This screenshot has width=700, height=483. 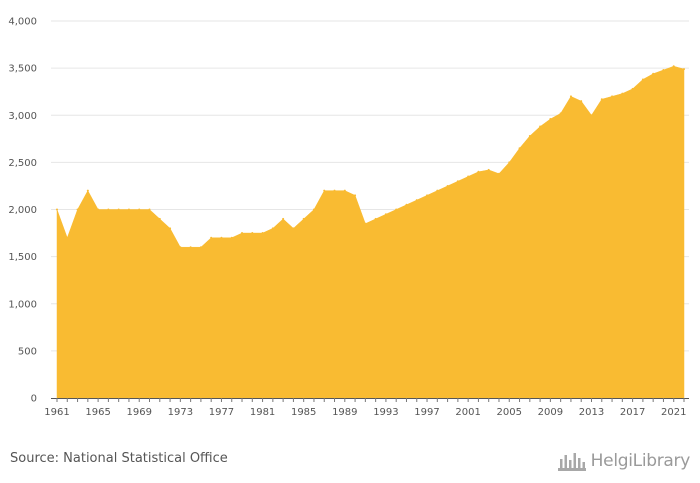 What do you see at coordinates (571, 462) in the screenshot?
I see `library-building-icon` at bounding box center [571, 462].